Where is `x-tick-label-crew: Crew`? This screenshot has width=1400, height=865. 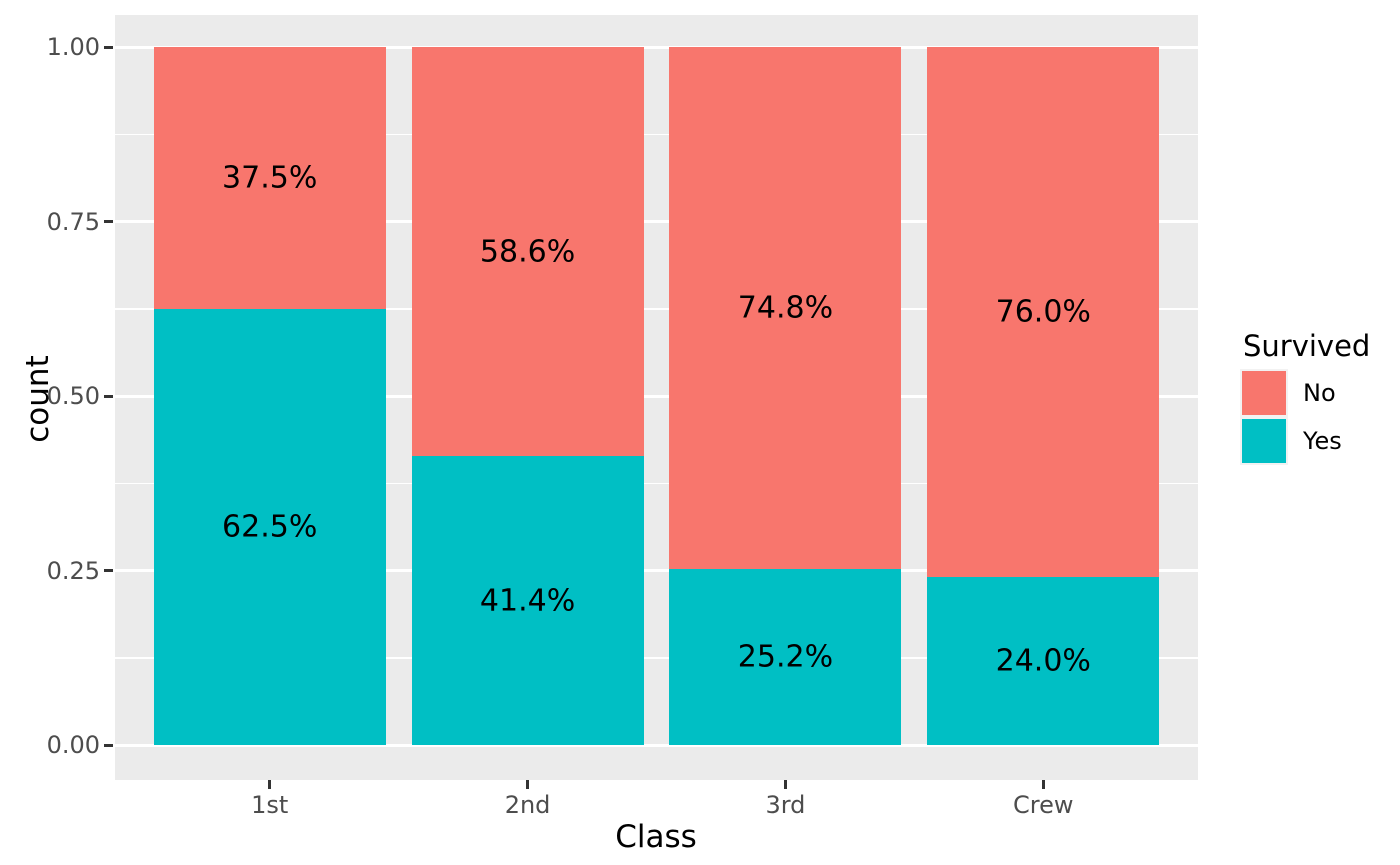
x-tick-label-crew: Crew is located at coordinates (1043, 805).